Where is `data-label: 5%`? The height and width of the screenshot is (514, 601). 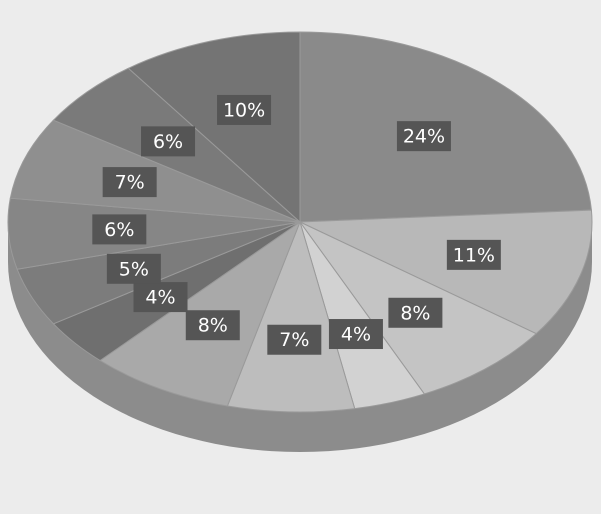 data-label: 5% is located at coordinates (134, 269).